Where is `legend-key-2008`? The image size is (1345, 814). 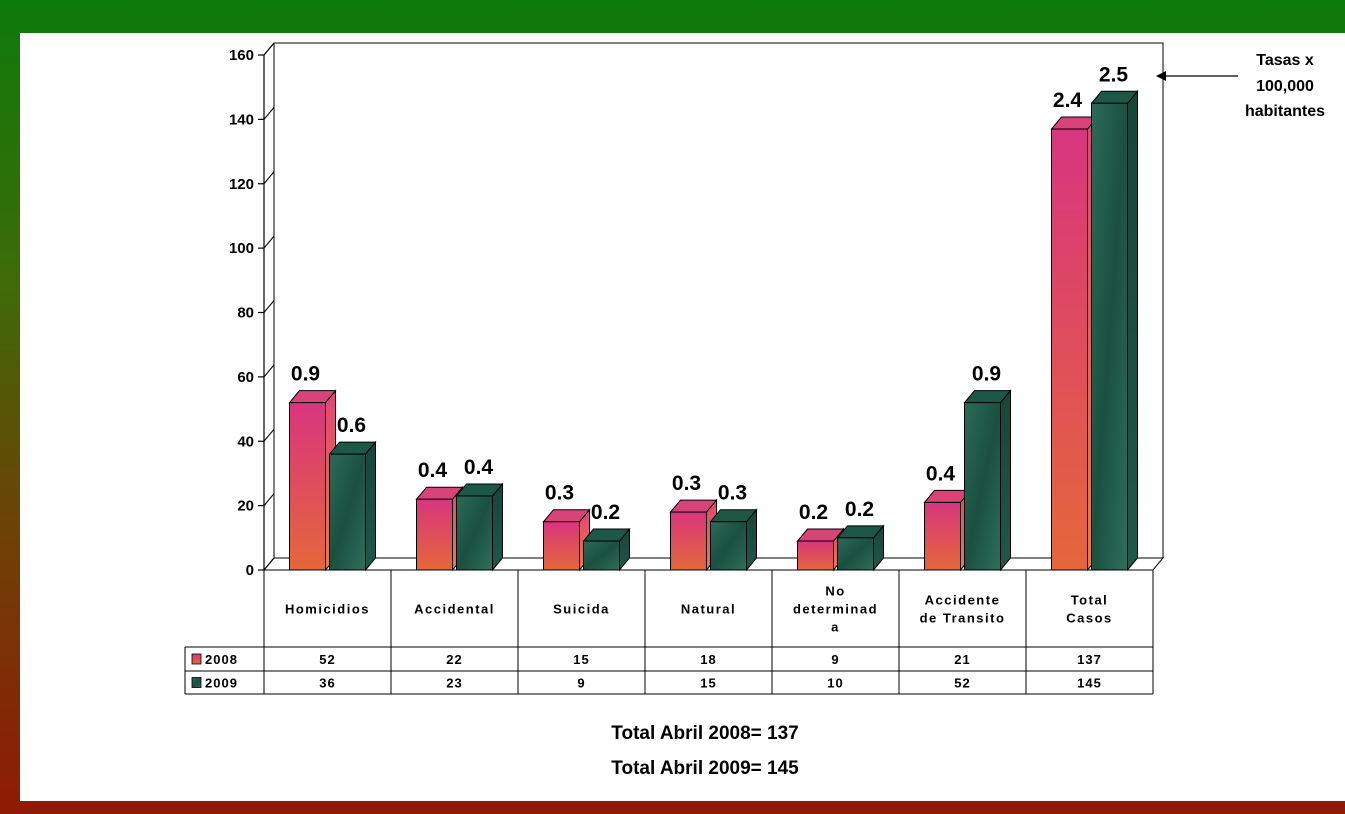
legend-key-2008 is located at coordinates (196, 659).